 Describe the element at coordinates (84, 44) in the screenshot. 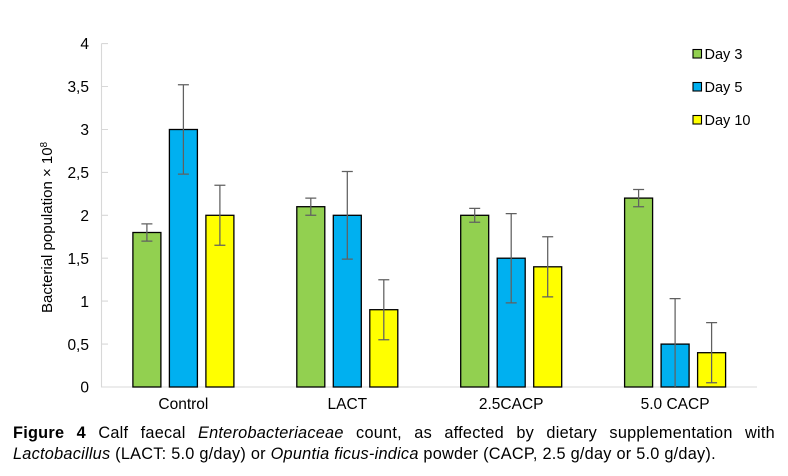

I see `svg-text: 4` at that location.